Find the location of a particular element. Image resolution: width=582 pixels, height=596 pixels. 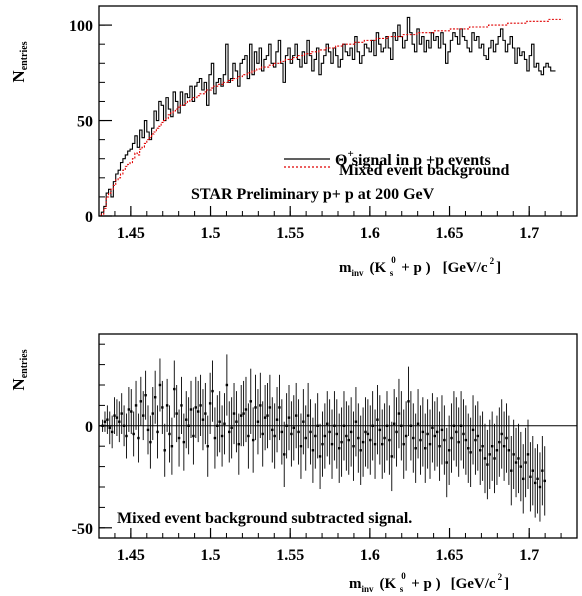

legend-signal-label: Θ+signal in p +p events is located at coordinates (413, 158).